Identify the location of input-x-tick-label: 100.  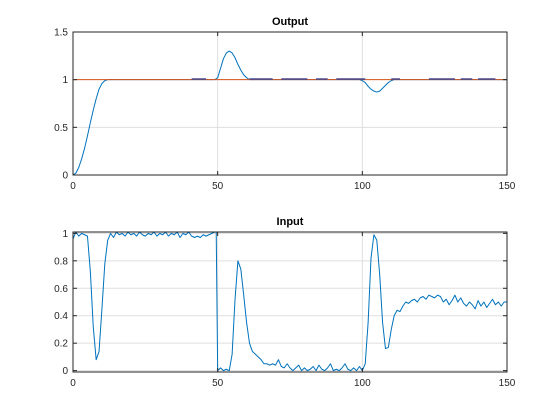
(362, 383).